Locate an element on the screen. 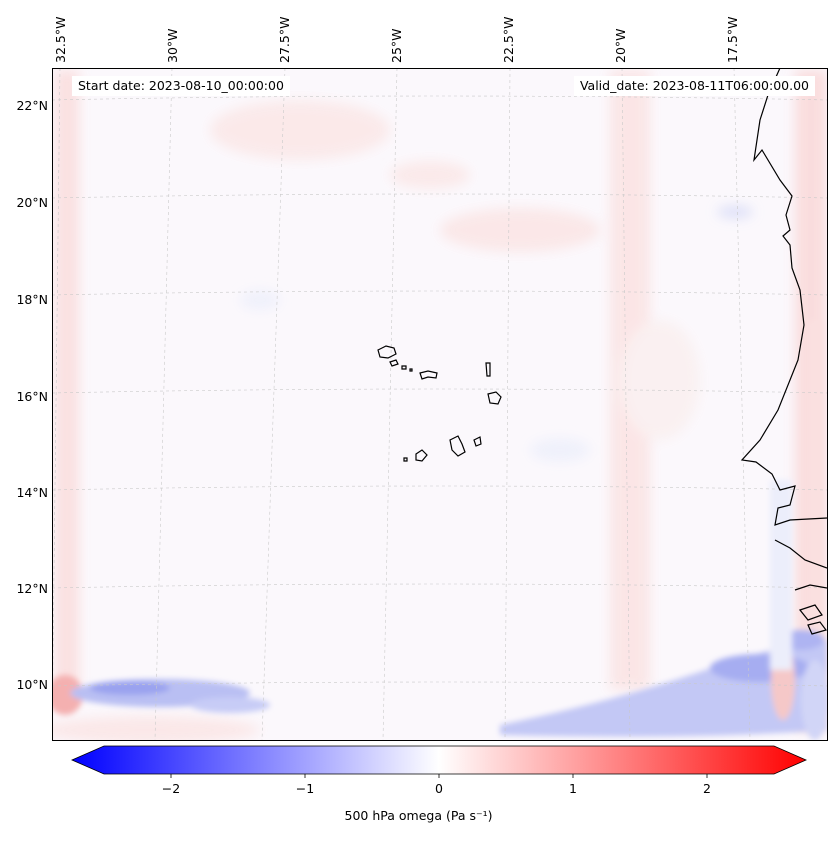  island-sao-nicolau is located at coordinates (428, 375).